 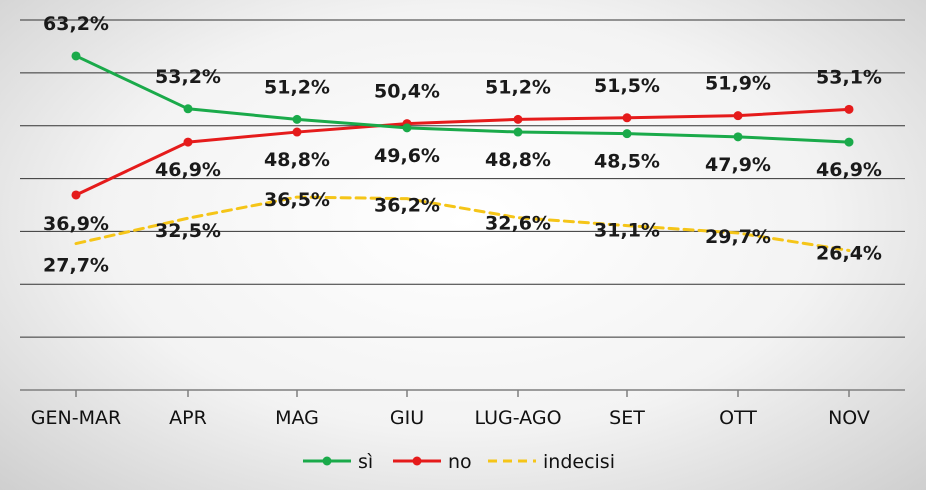 I want to click on x-axis-ticks, so click(x=462, y=393).